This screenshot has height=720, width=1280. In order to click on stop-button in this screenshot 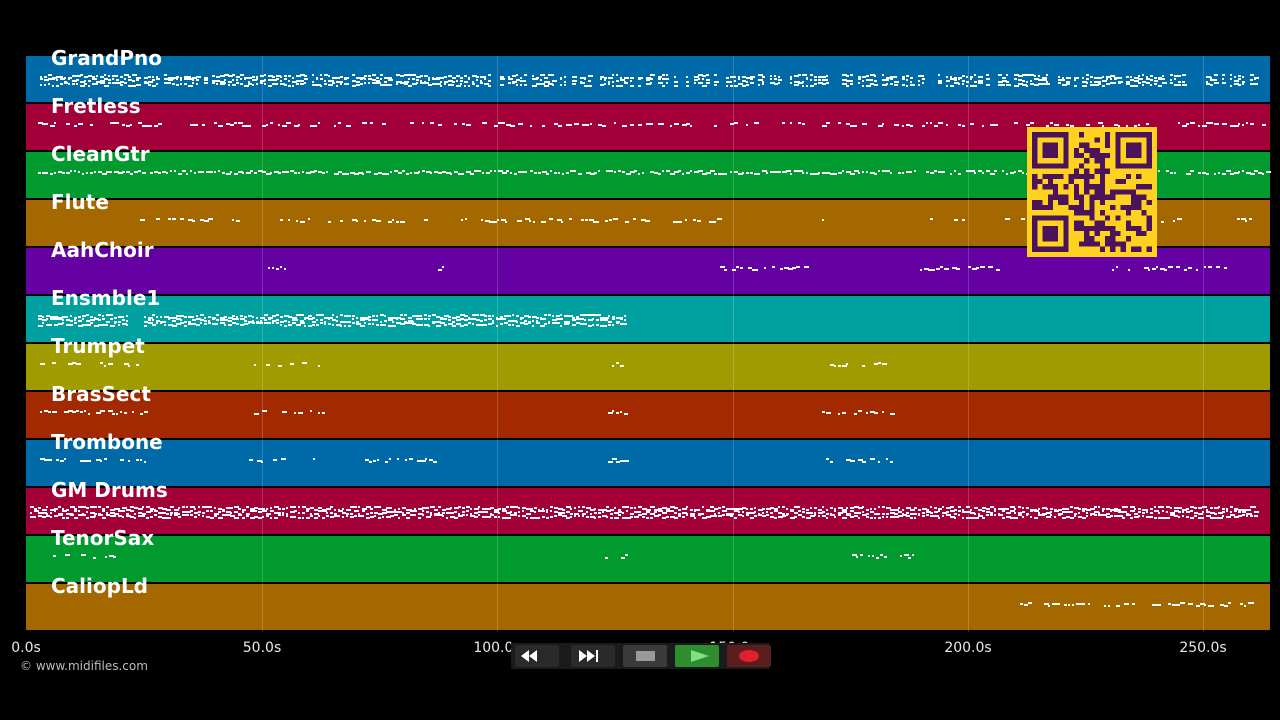, I will do `click(645, 656)`.